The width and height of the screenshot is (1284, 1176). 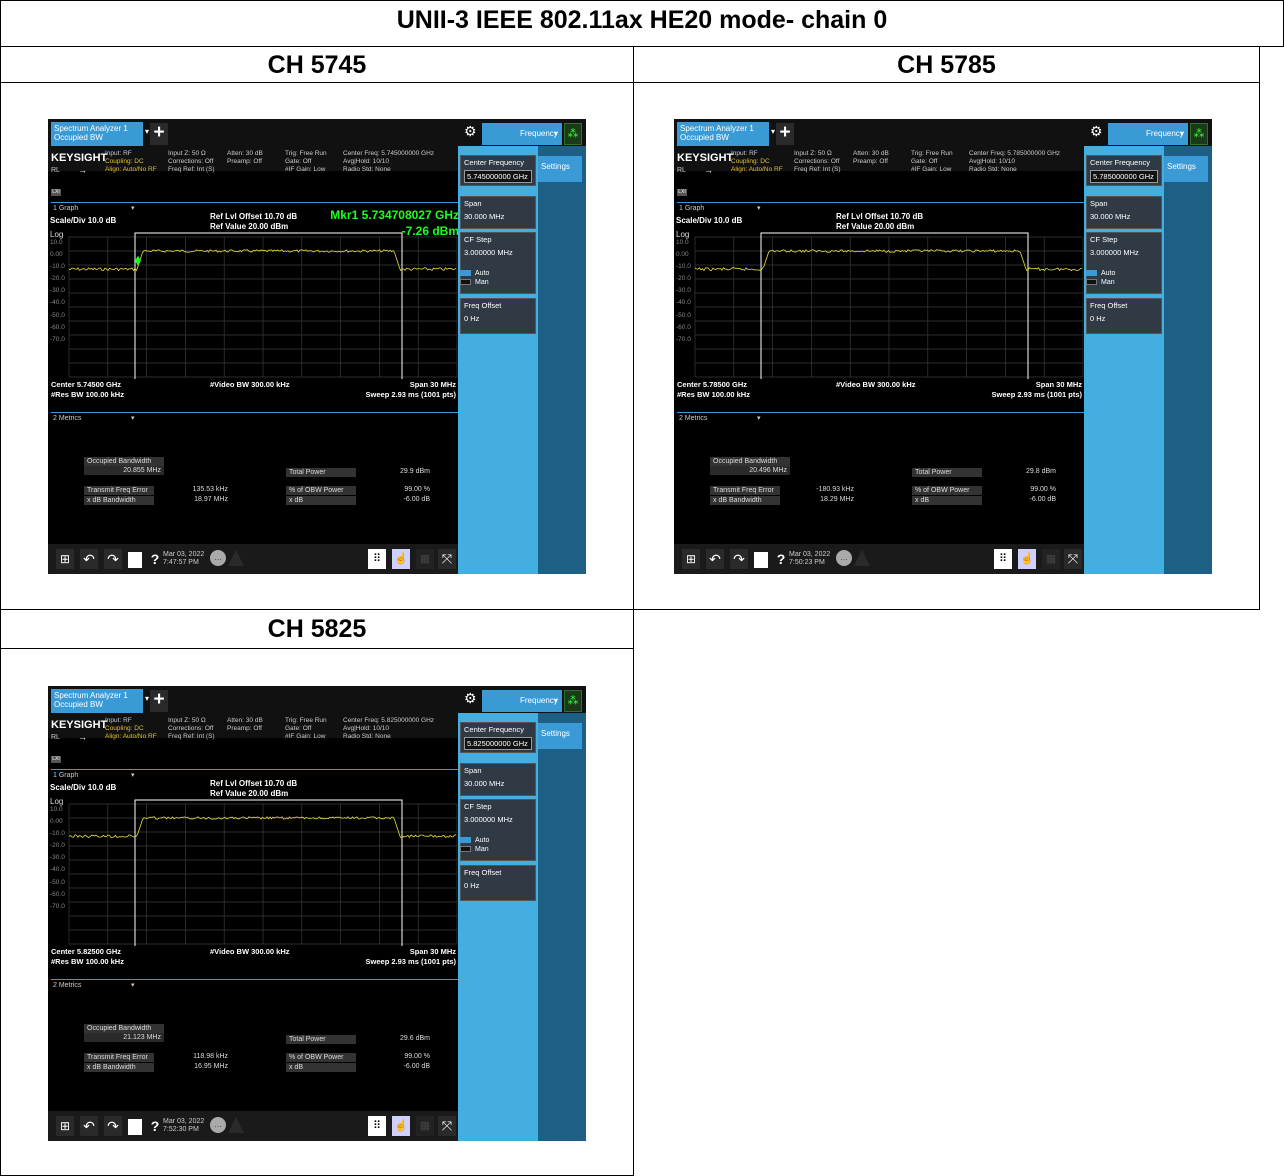 What do you see at coordinates (465, 273) in the screenshot?
I see `auto-indicator` at bounding box center [465, 273].